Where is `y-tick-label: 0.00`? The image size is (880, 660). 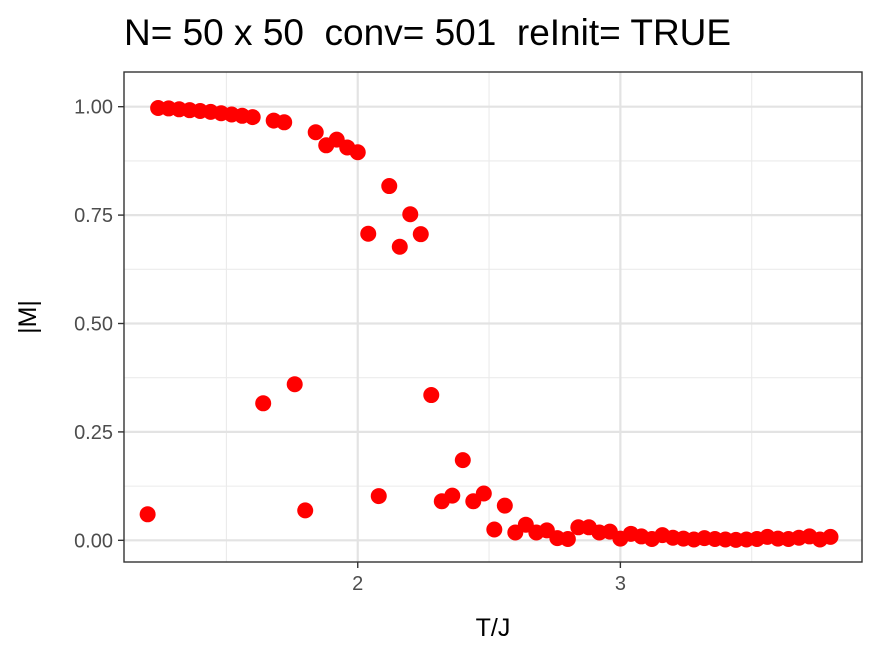
y-tick-label: 0.00 is located at coordinates (93, 541).